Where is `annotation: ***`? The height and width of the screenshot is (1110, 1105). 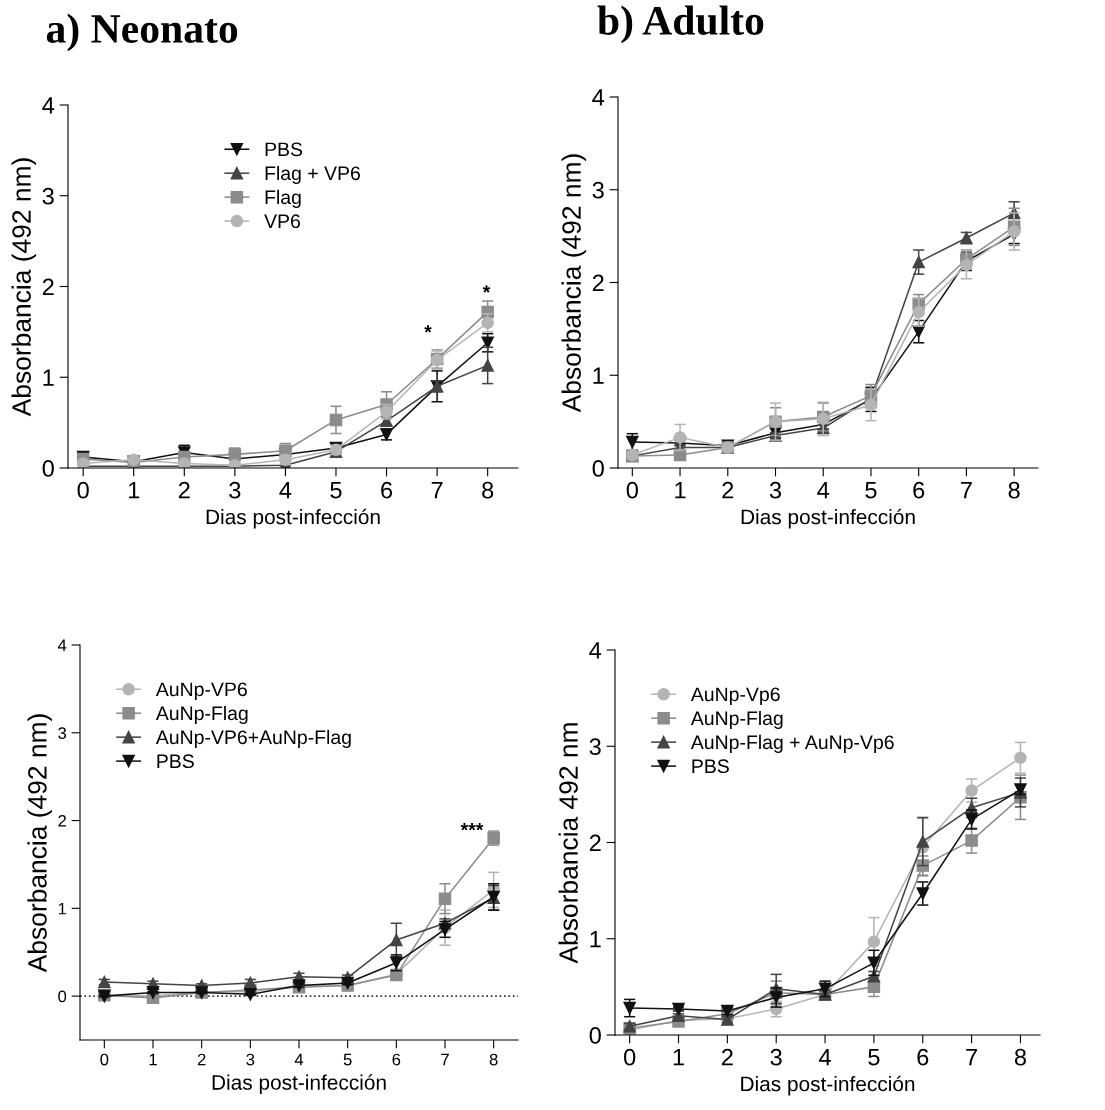 annotation: *** is located at coordinates (472, 827).